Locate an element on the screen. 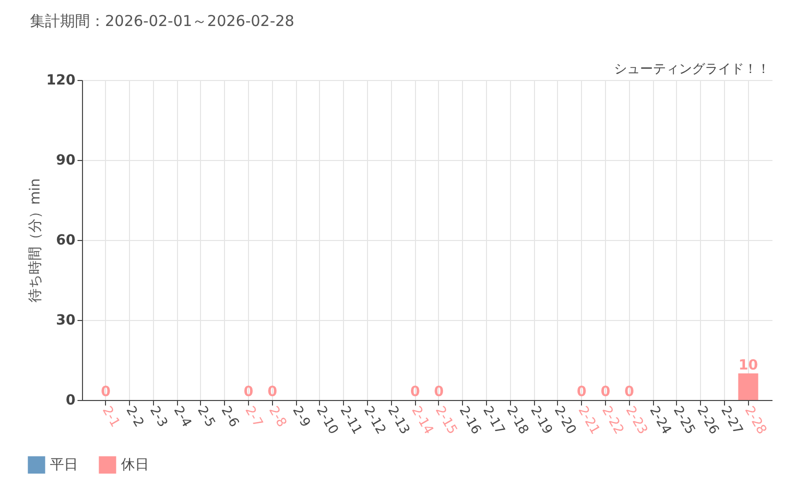  x-tick-label: 2-6 is located at coordinates (230, 417).